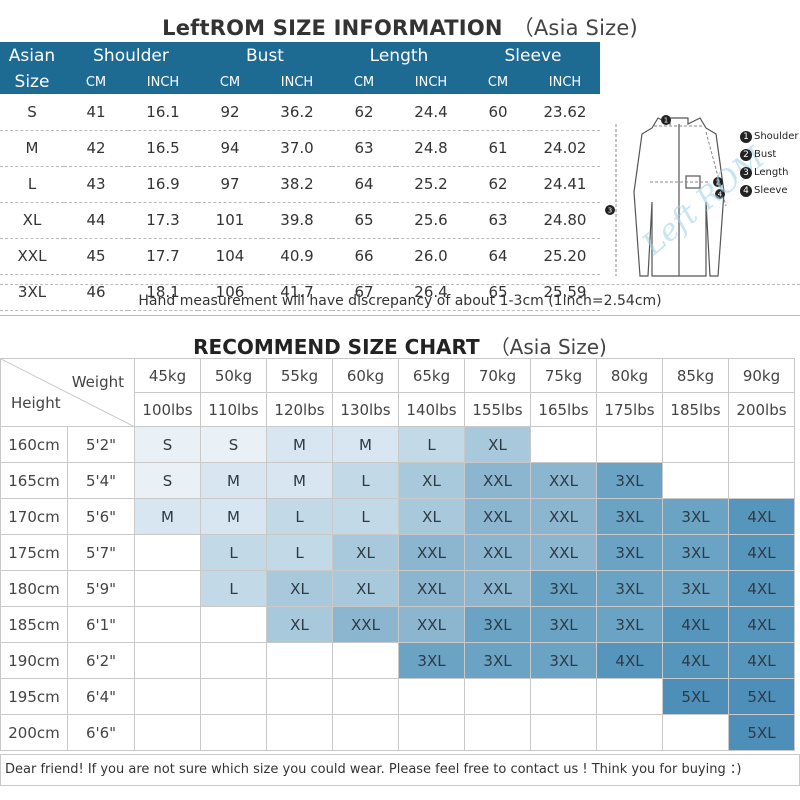  I want to click on measurement-value: 39.8, so click(297, 220).